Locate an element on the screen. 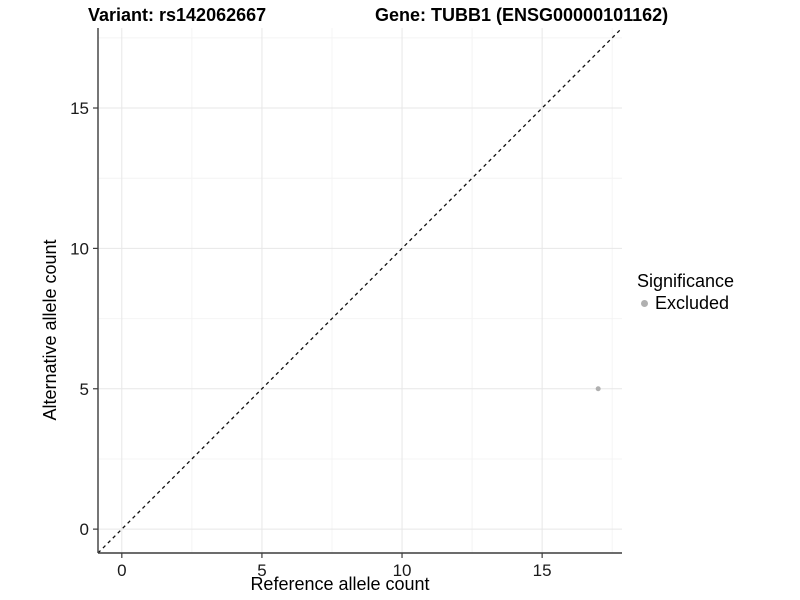 The image size is (800, 600). x-axis-title: Reference allele count is located at coordinates (339, 584).